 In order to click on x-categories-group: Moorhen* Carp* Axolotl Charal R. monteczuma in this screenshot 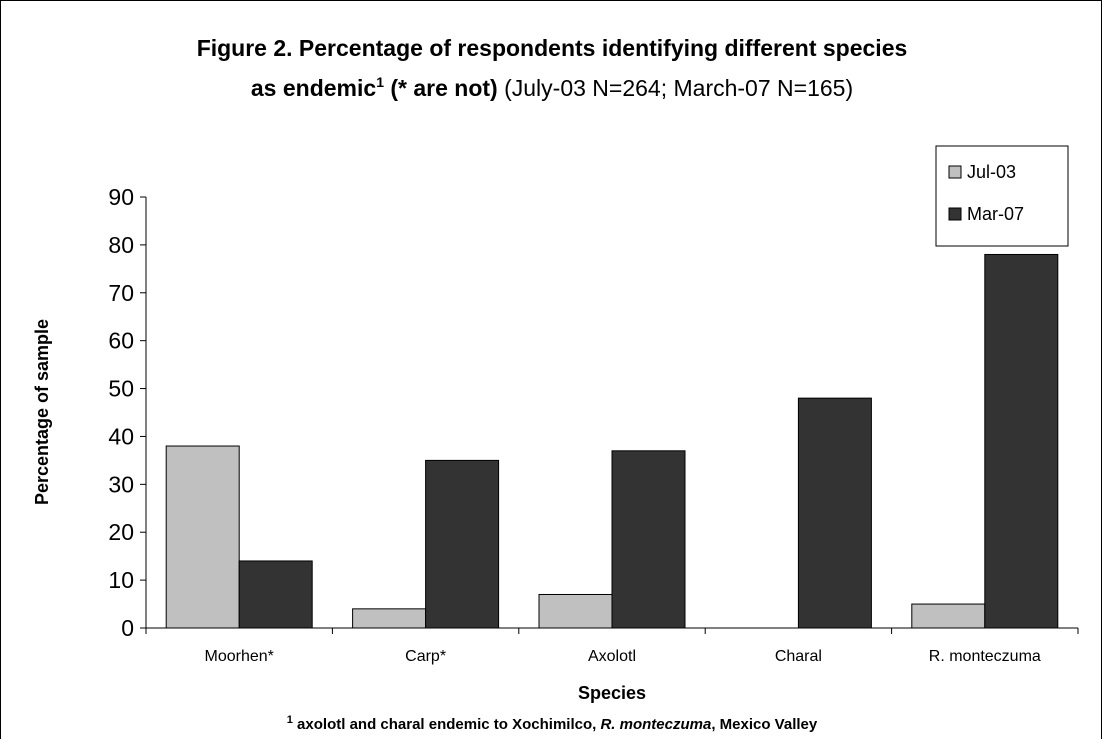, I will do `click(612, 646)`.